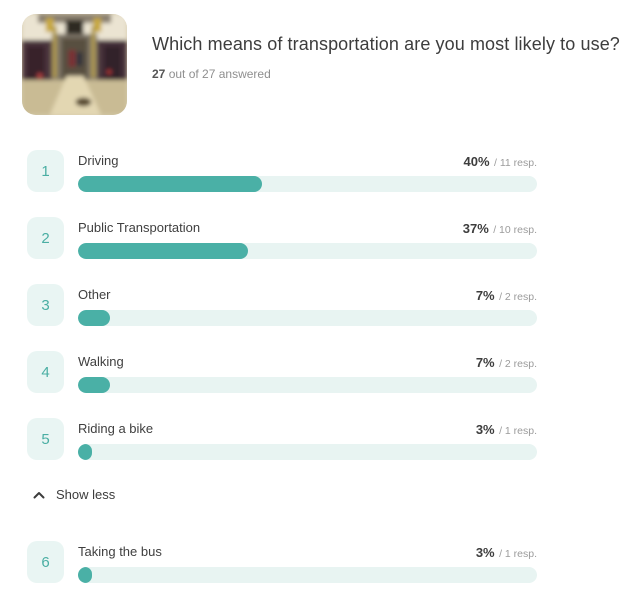 The height and width of the screenshot is (600, 635). I want to click on show-less-label: Show less, so click(86, 494).